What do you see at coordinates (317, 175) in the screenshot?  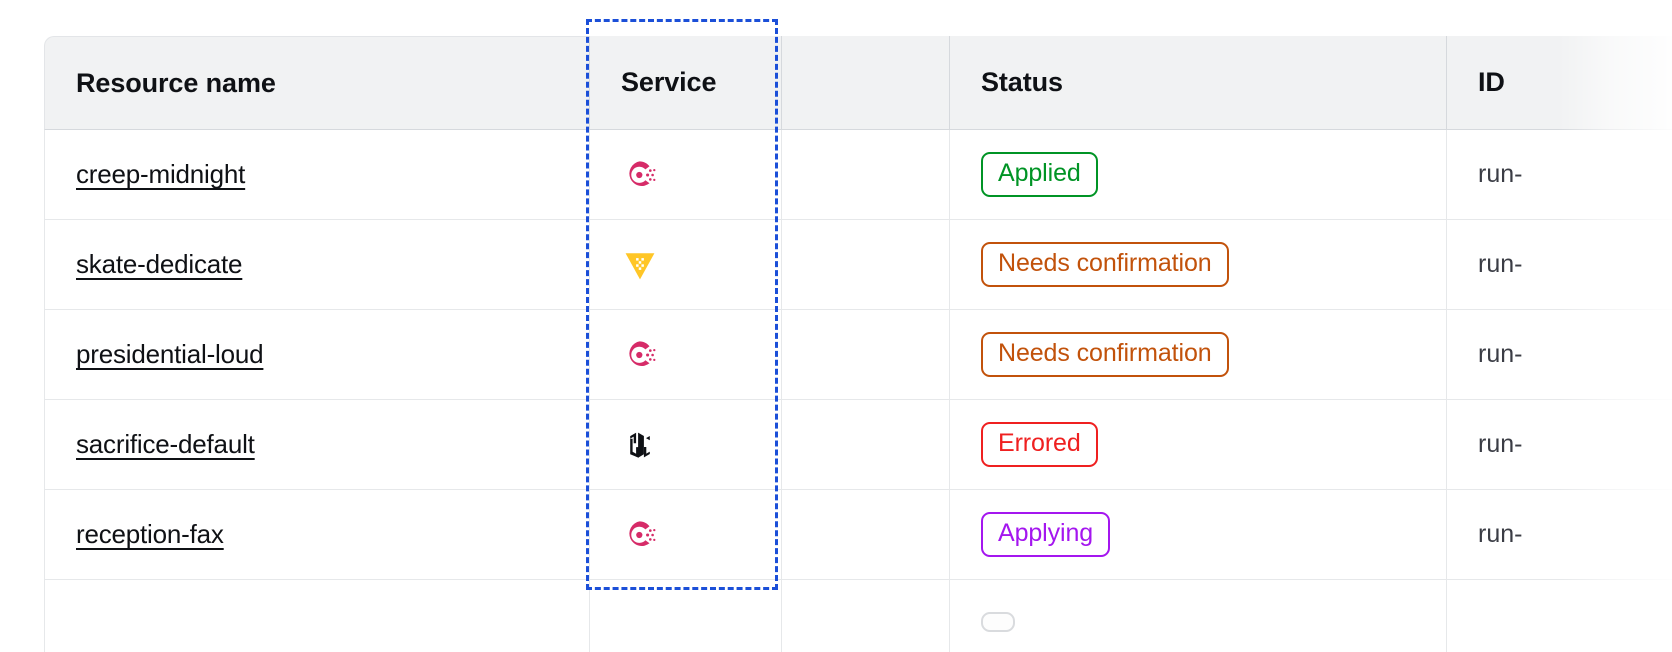 I see `cell-resource-name: creep-midnight` at bounding box center [317, 175].